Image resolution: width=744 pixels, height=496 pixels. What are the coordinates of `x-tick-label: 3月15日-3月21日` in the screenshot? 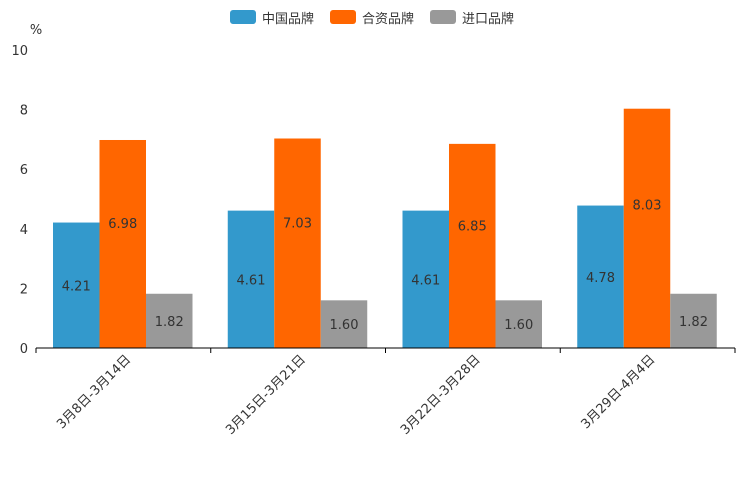 It's located at (266, 395).